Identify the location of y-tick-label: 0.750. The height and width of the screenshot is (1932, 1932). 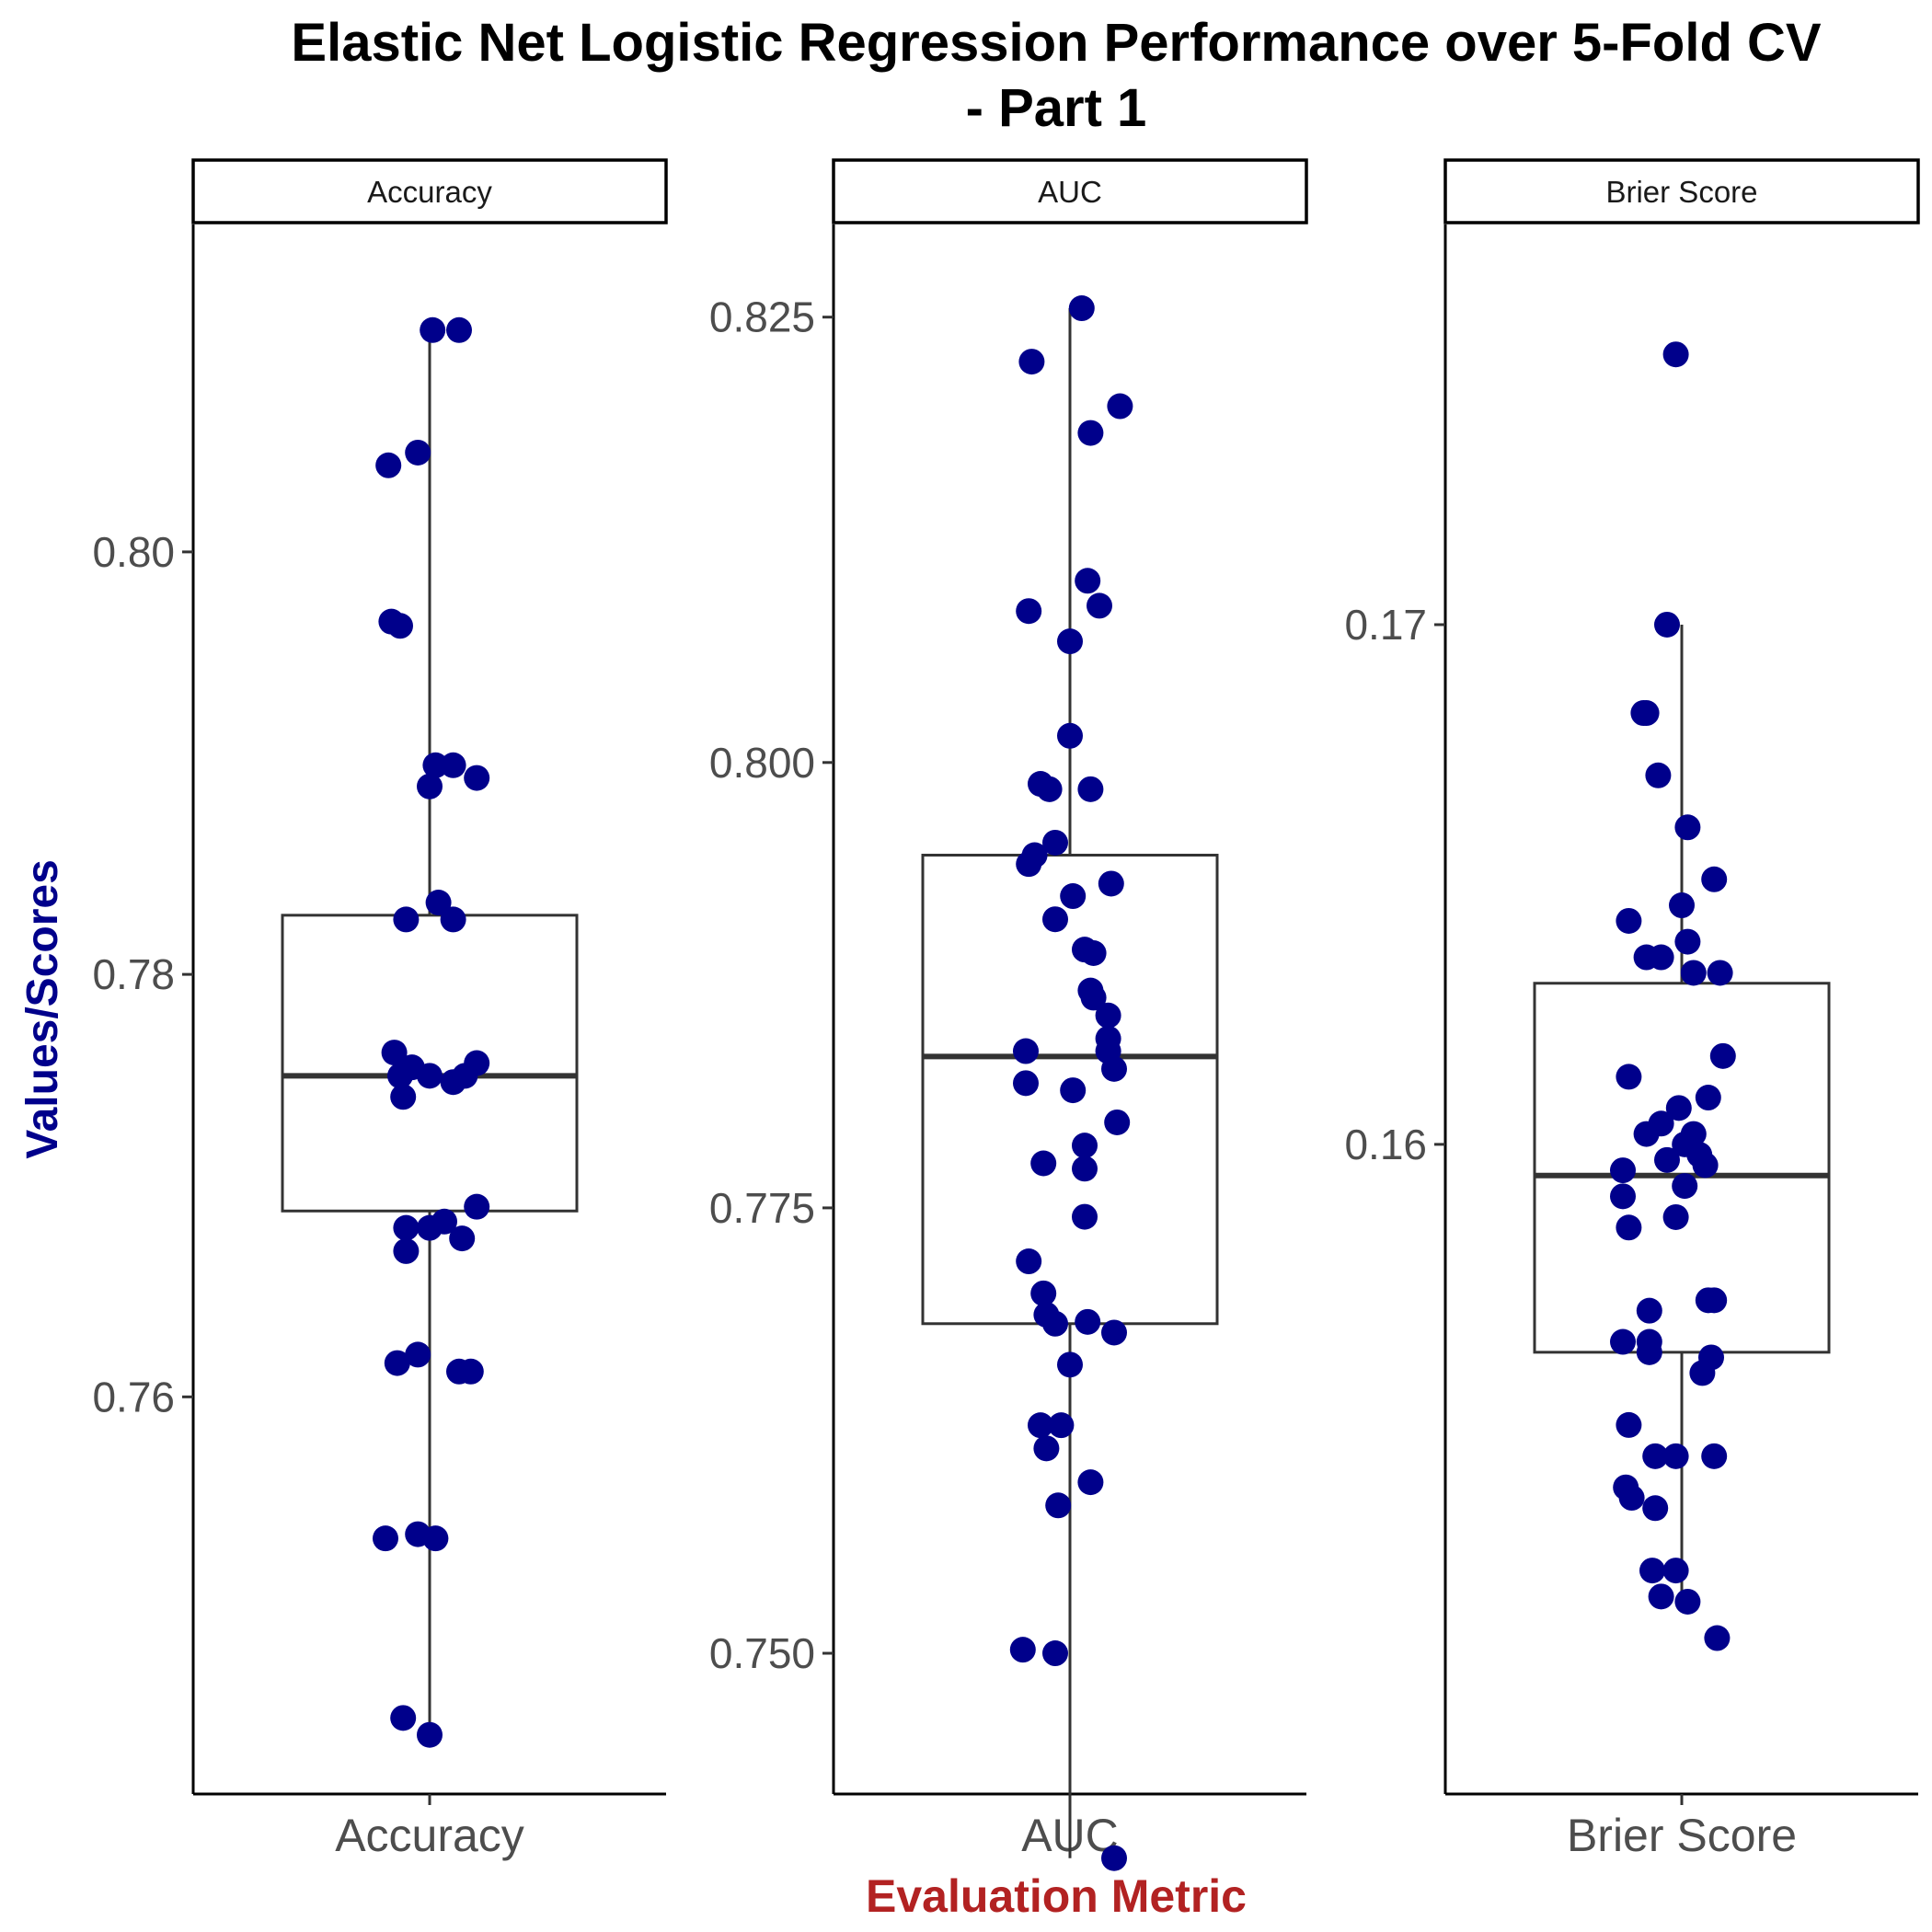
(762, 1653).